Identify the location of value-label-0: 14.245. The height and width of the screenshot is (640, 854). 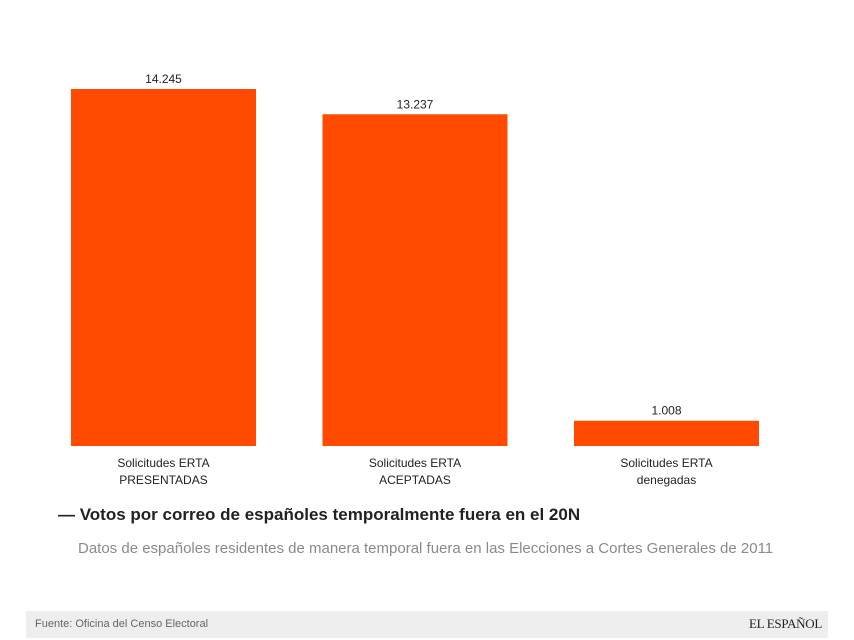
(163, 79).